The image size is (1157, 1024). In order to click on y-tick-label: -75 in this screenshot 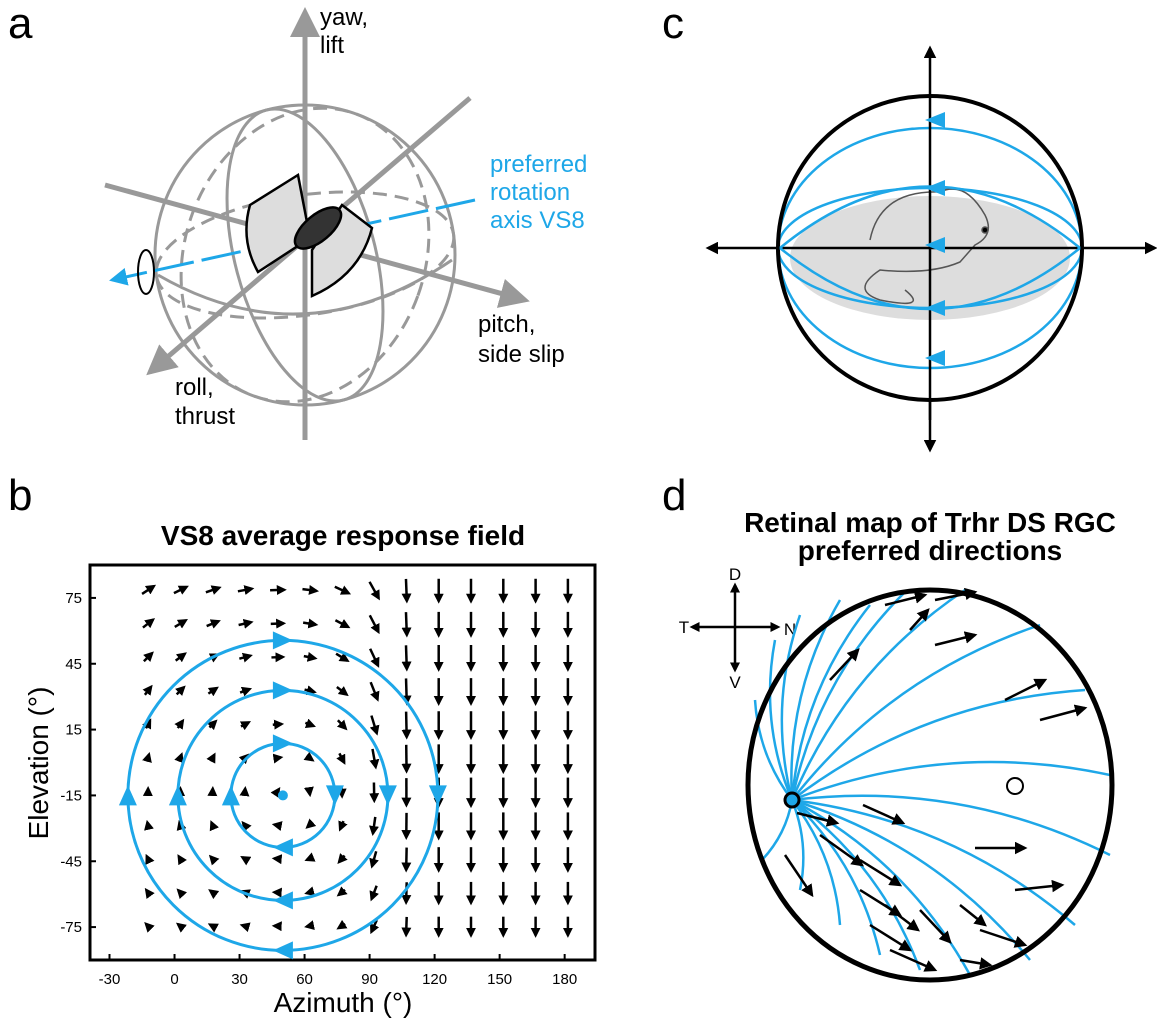, I will do `click(71, 927)`.